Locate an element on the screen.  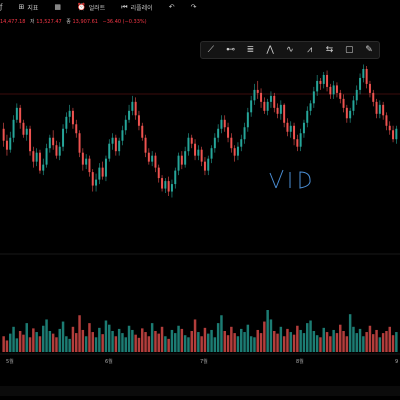
brush-tool-icon: ⇆ is located at coordinates (329, 50).